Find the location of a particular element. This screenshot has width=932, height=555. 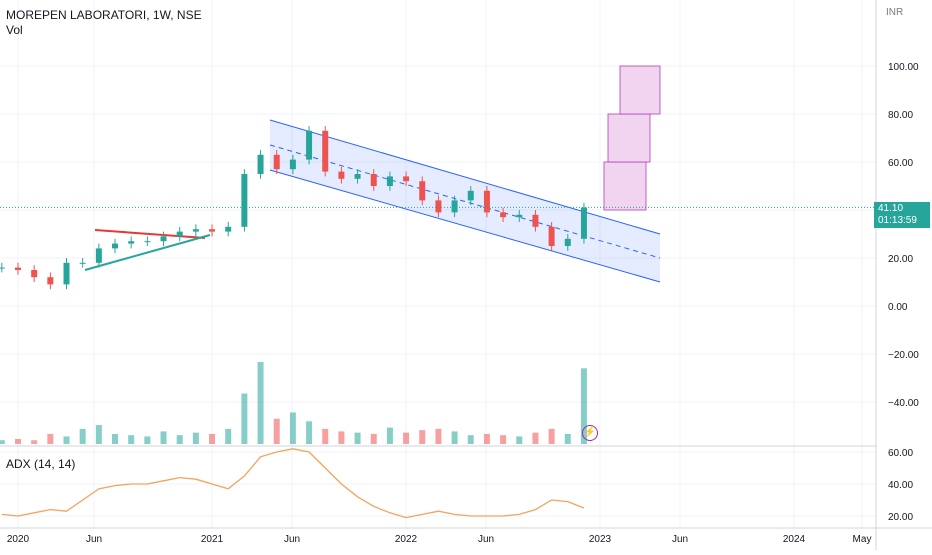

price-axis: 100.00 80.00 60.00 20.00 0.00 −20.00 −40.00 is located at coordinates (903, 235).